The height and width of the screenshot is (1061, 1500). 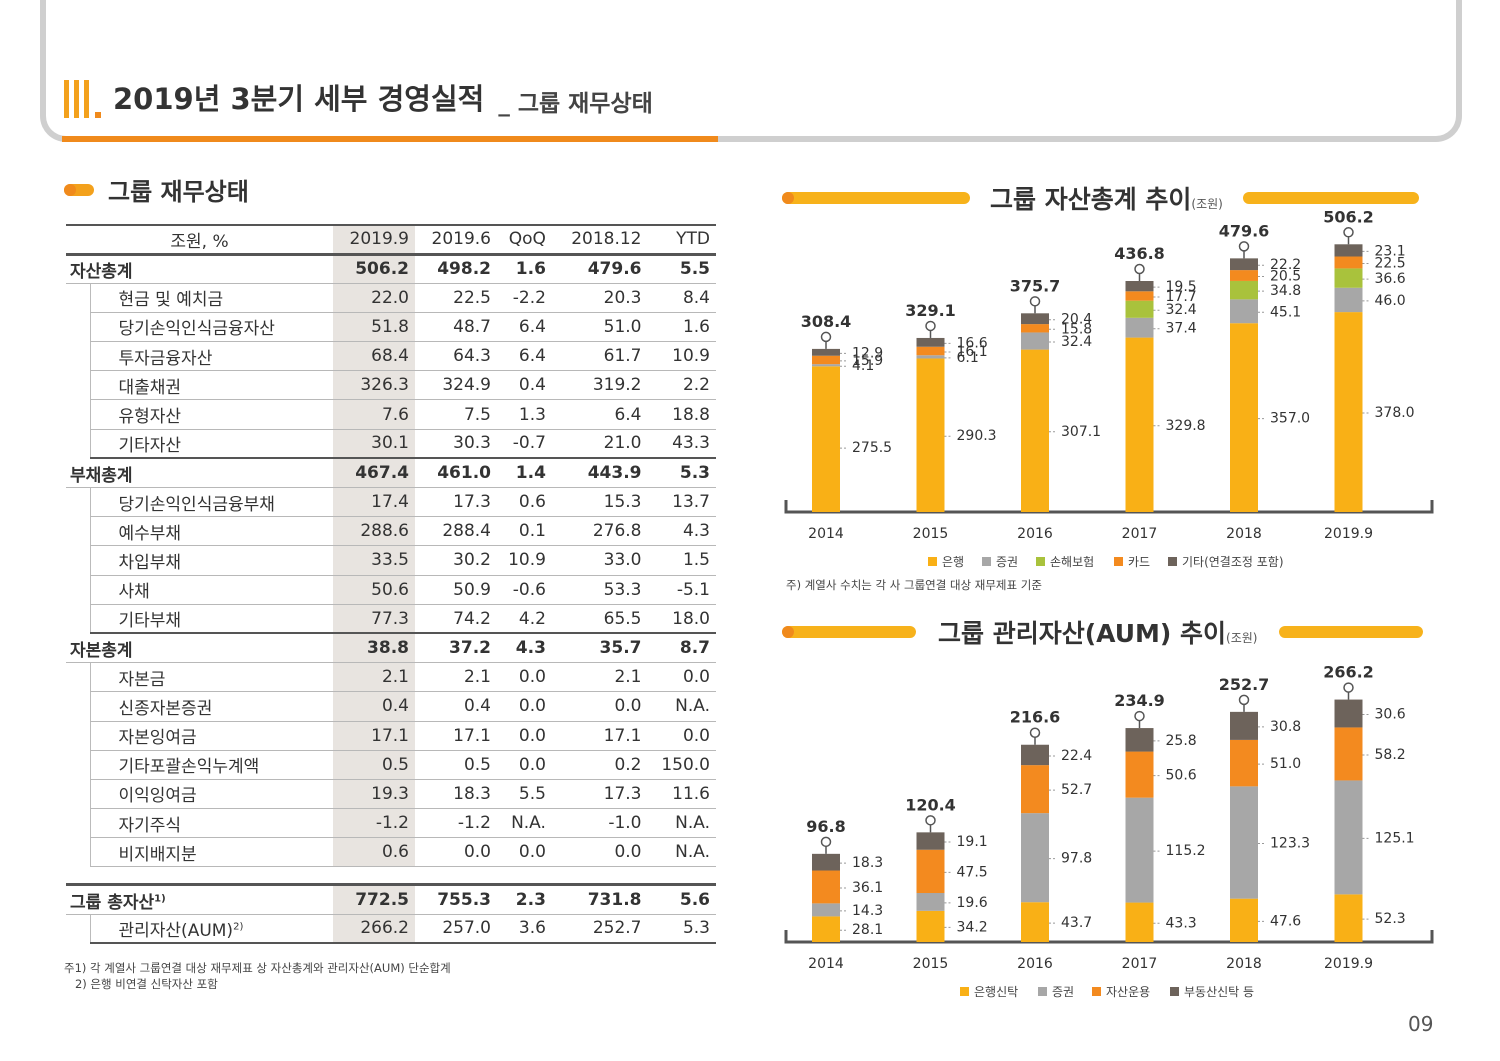 I want to click on asset-chart-title: 그룹 자산총계 추이(조원), so click(x=1106, y=199).